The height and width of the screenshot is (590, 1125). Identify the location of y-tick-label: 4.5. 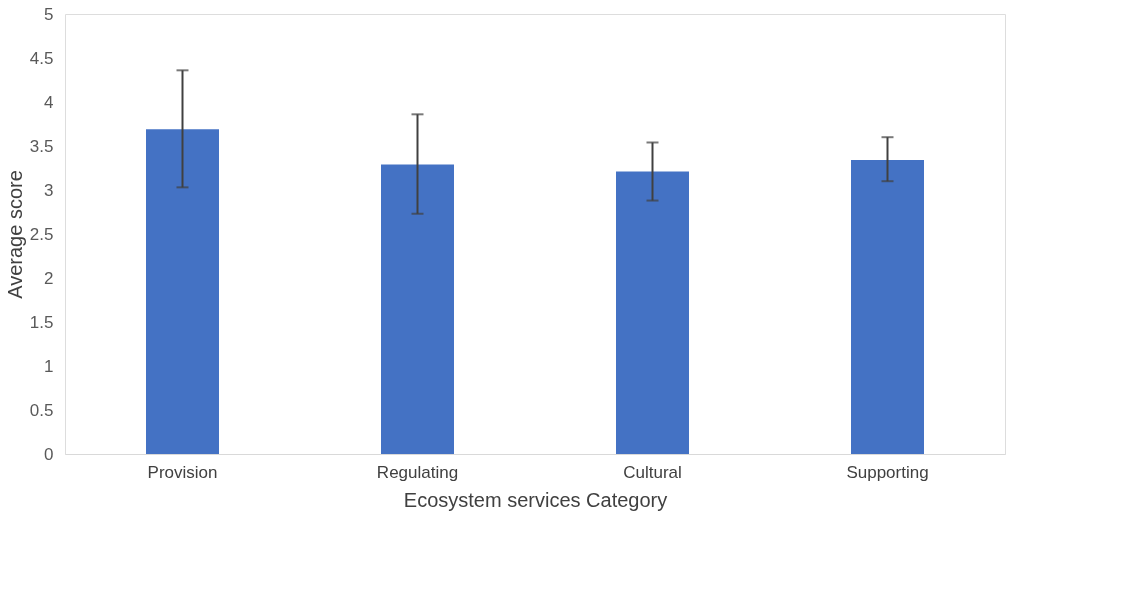
(41, 58).